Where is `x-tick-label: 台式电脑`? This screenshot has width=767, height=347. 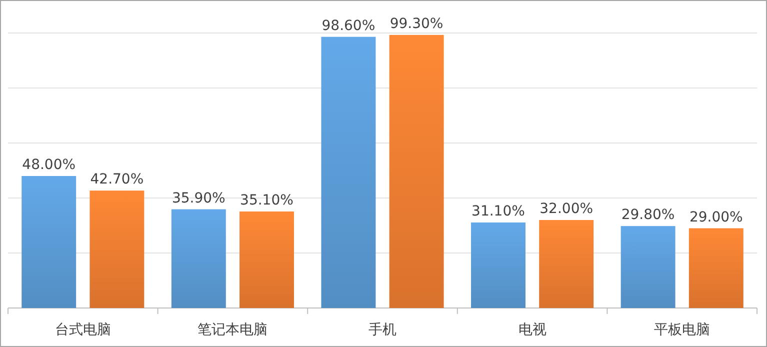
x-tick-label: 台式电脑 is located at coordinates (82, 330).